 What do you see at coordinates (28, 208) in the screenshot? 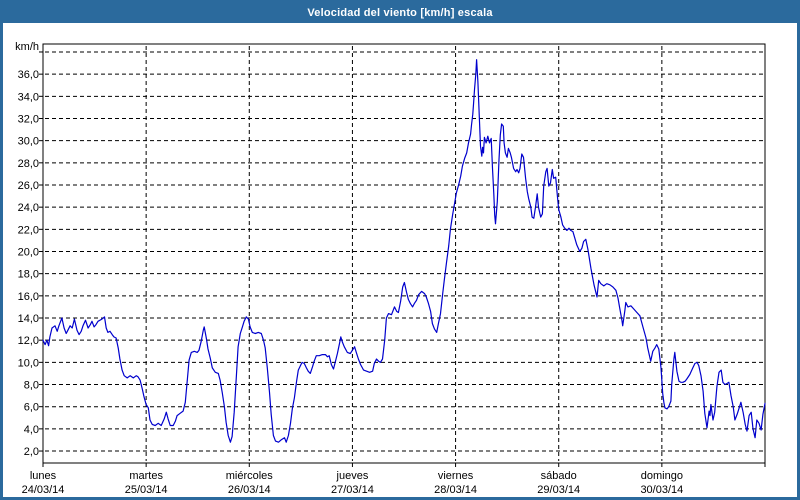
I see `y-tick-label: 24,0` at bounding box center [28, 208].